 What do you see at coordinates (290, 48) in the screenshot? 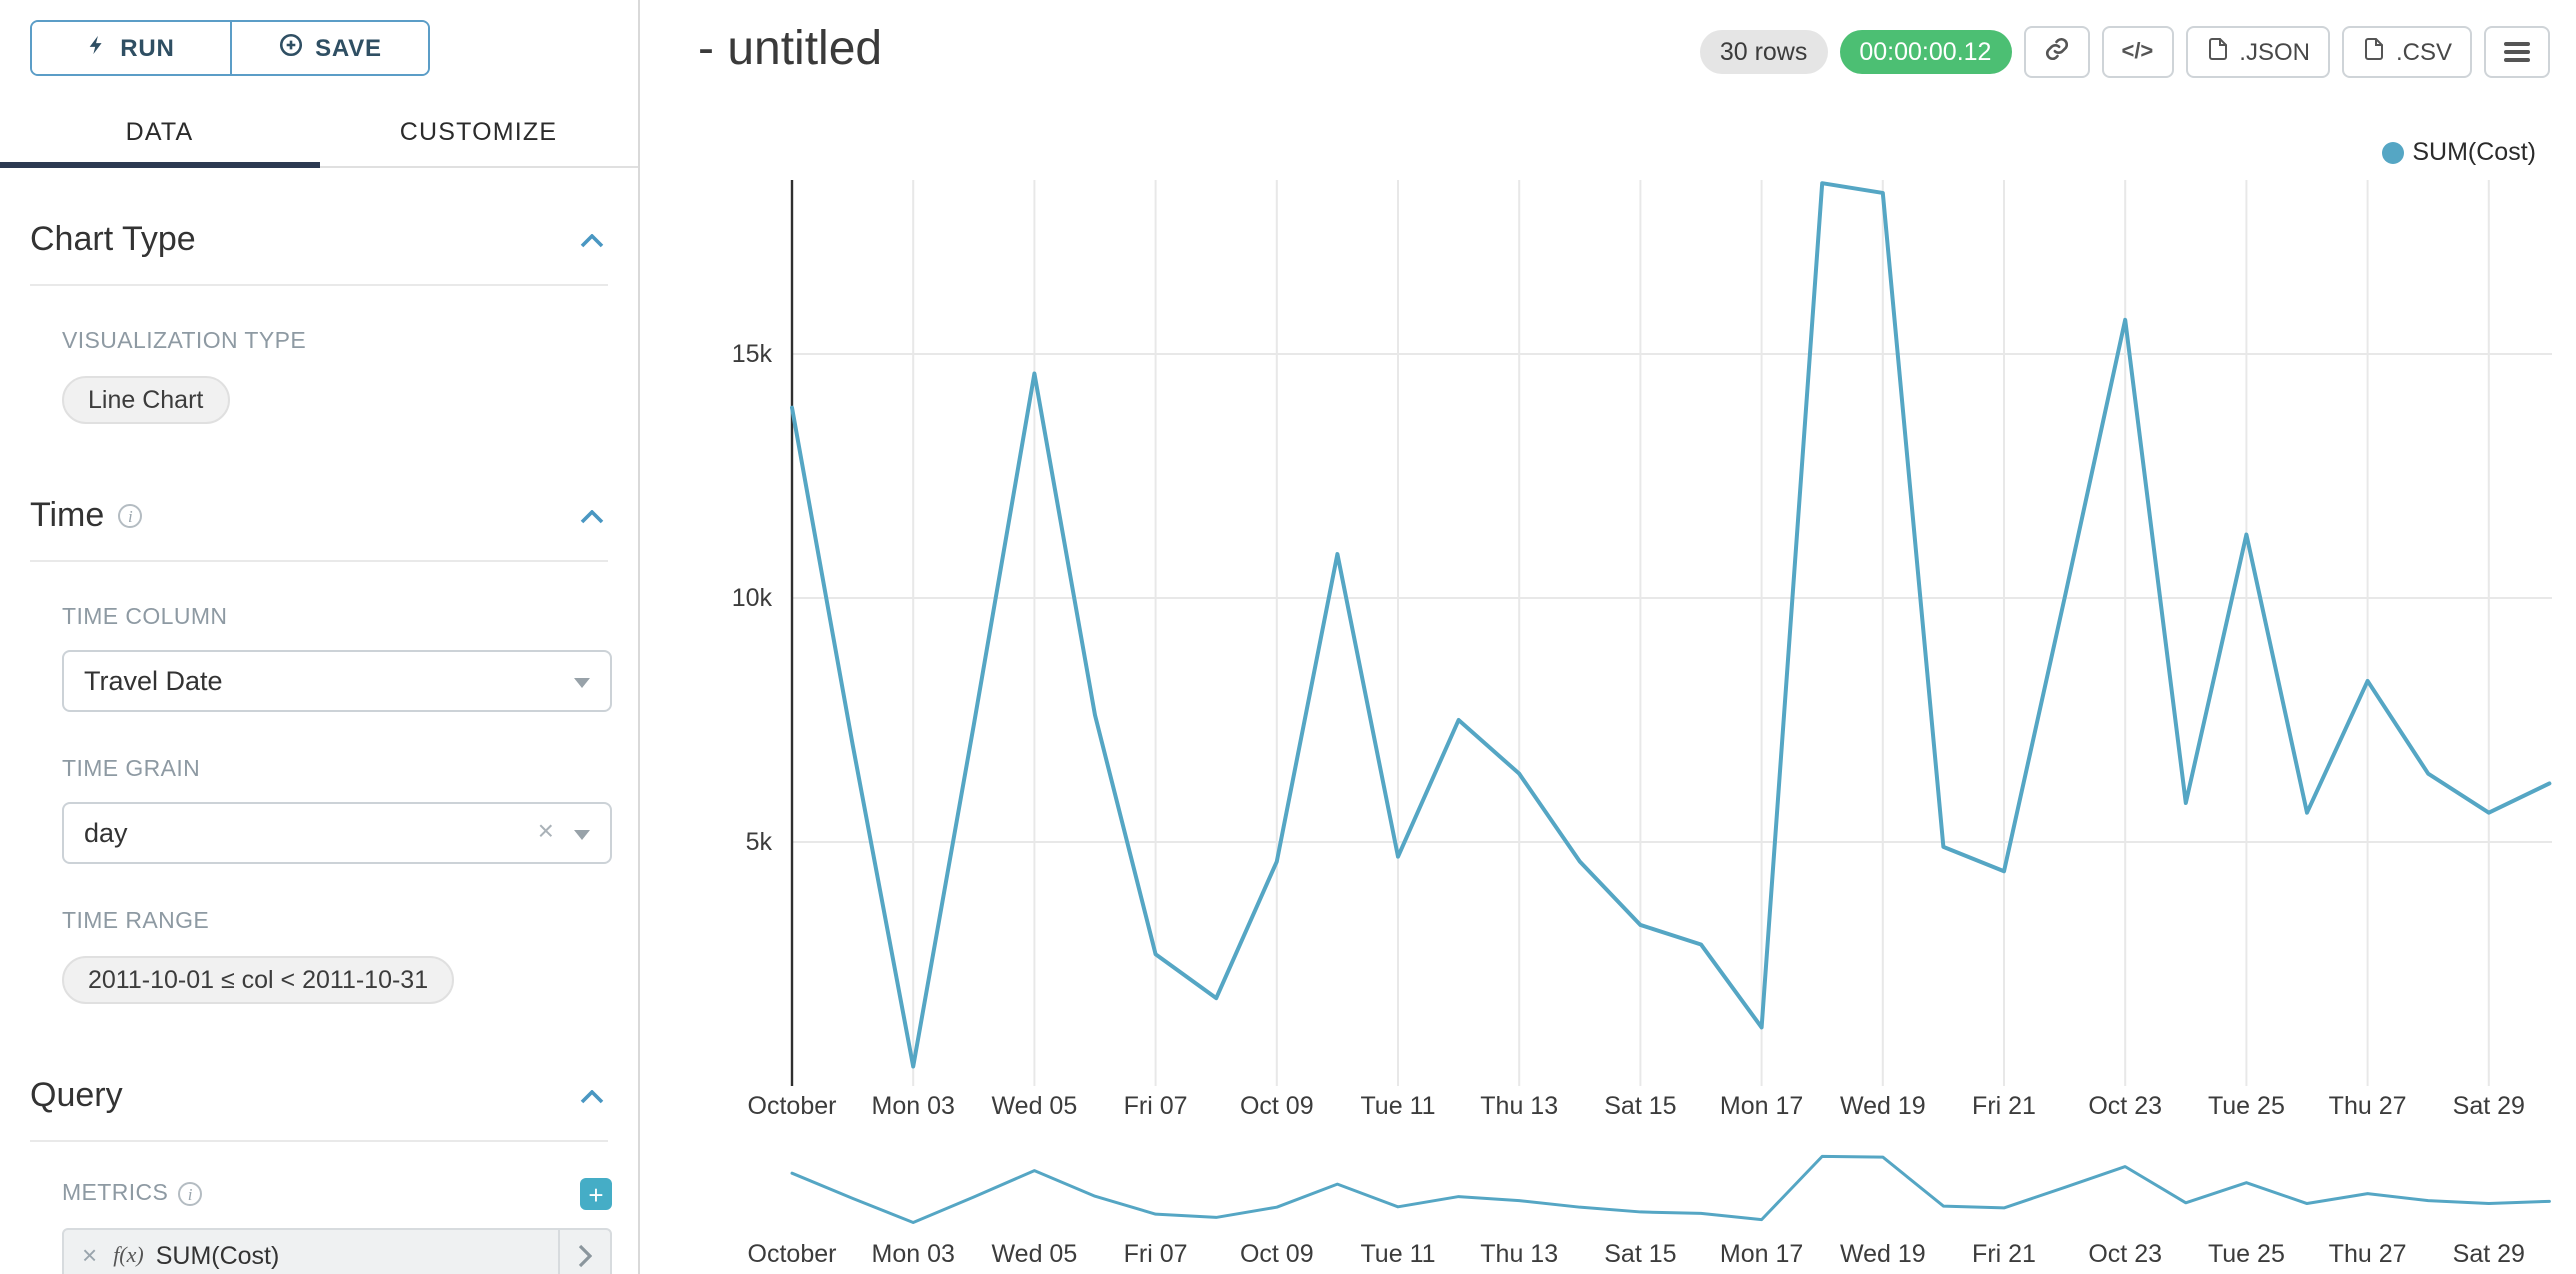
I see `plus-circle-icon` at bounding box center [290, 48].